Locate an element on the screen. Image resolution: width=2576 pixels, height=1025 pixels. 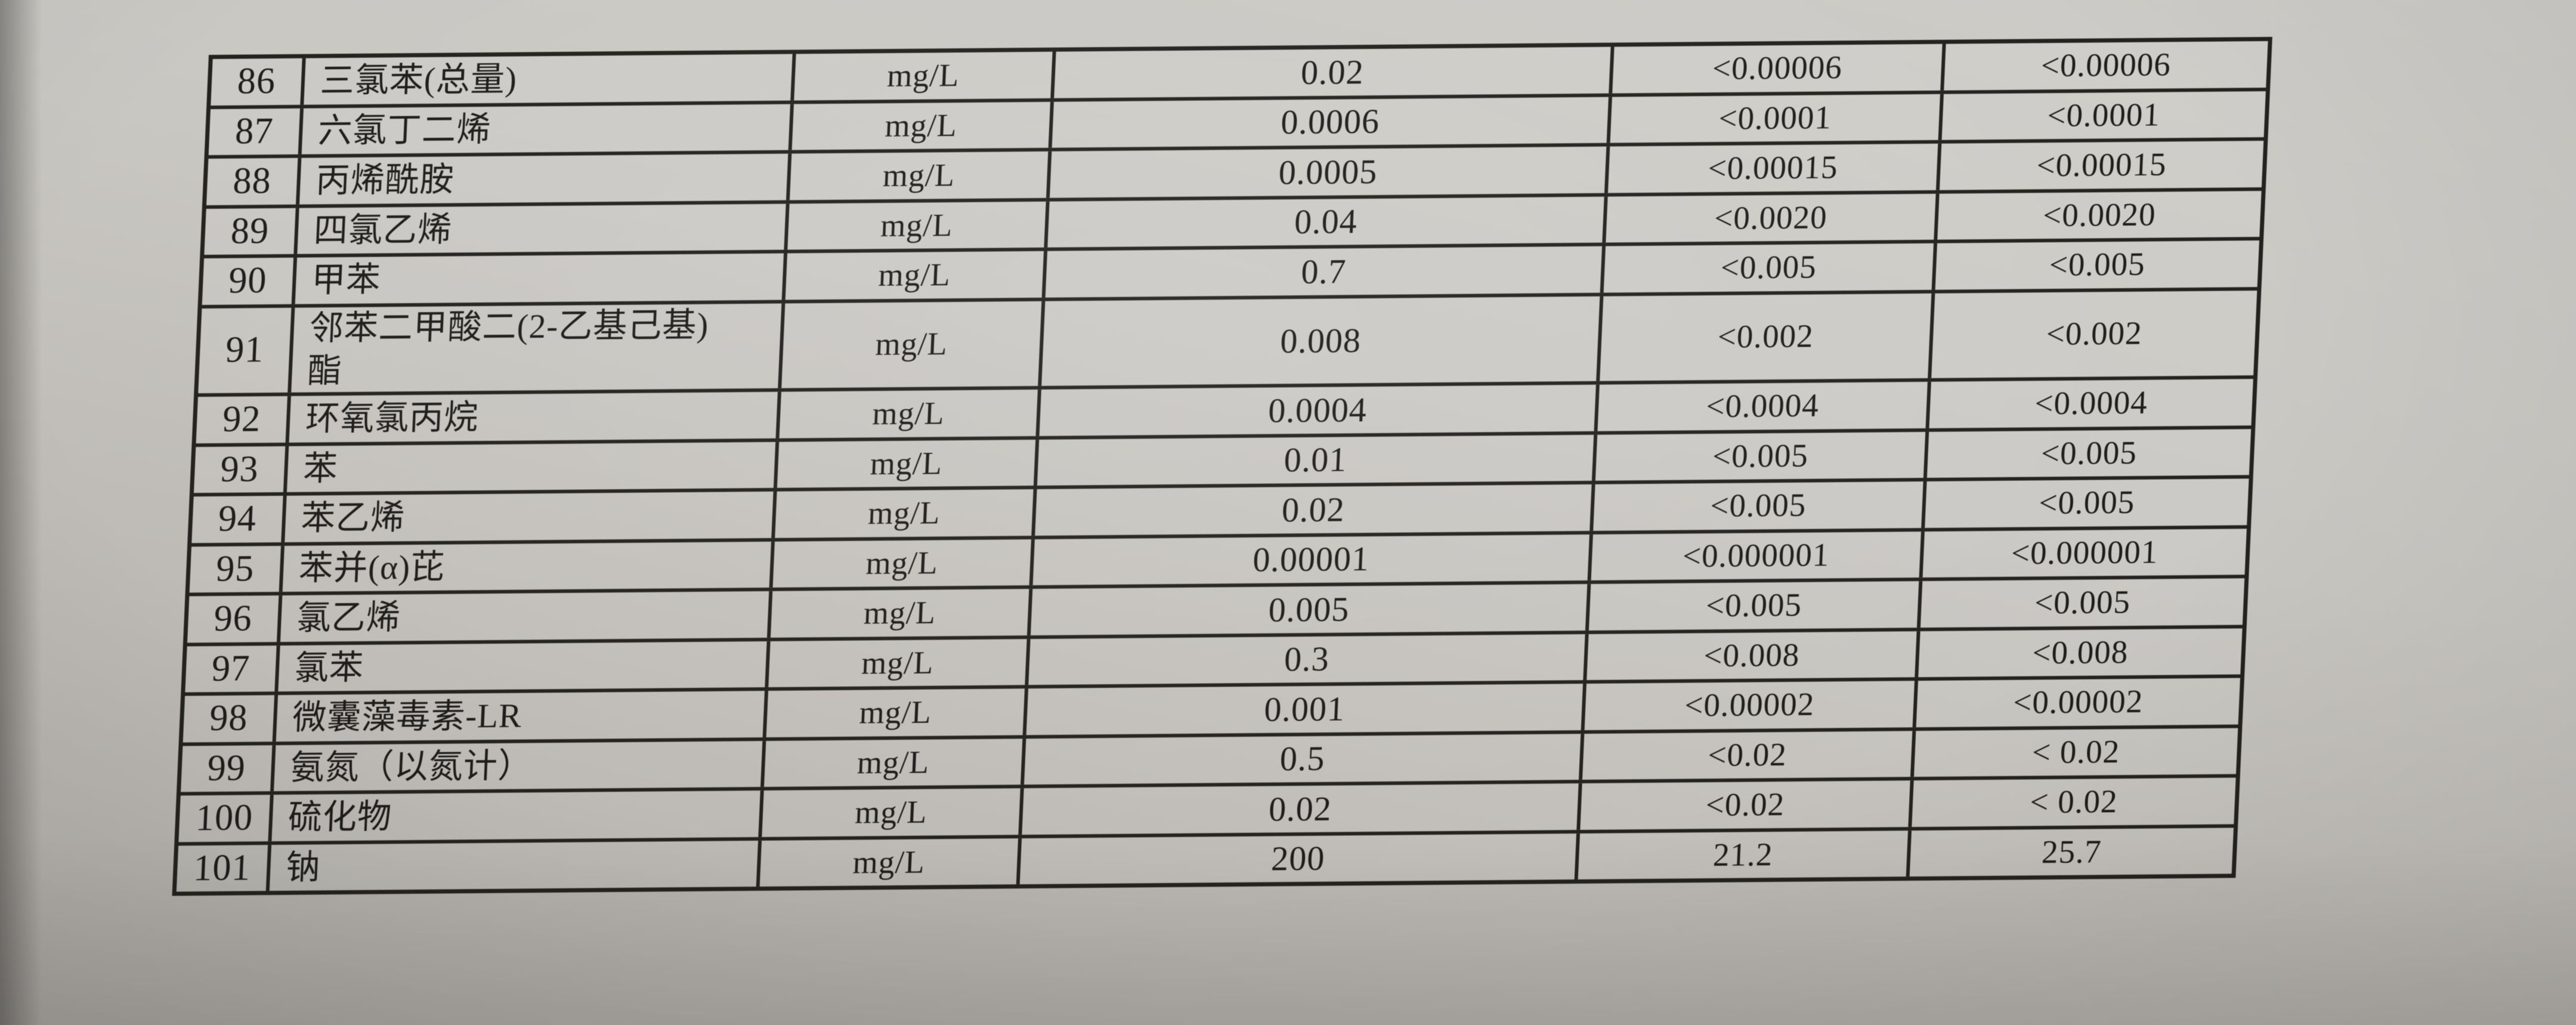
limit-value-cell: 0.001 is located at coordinates (1306, 709).